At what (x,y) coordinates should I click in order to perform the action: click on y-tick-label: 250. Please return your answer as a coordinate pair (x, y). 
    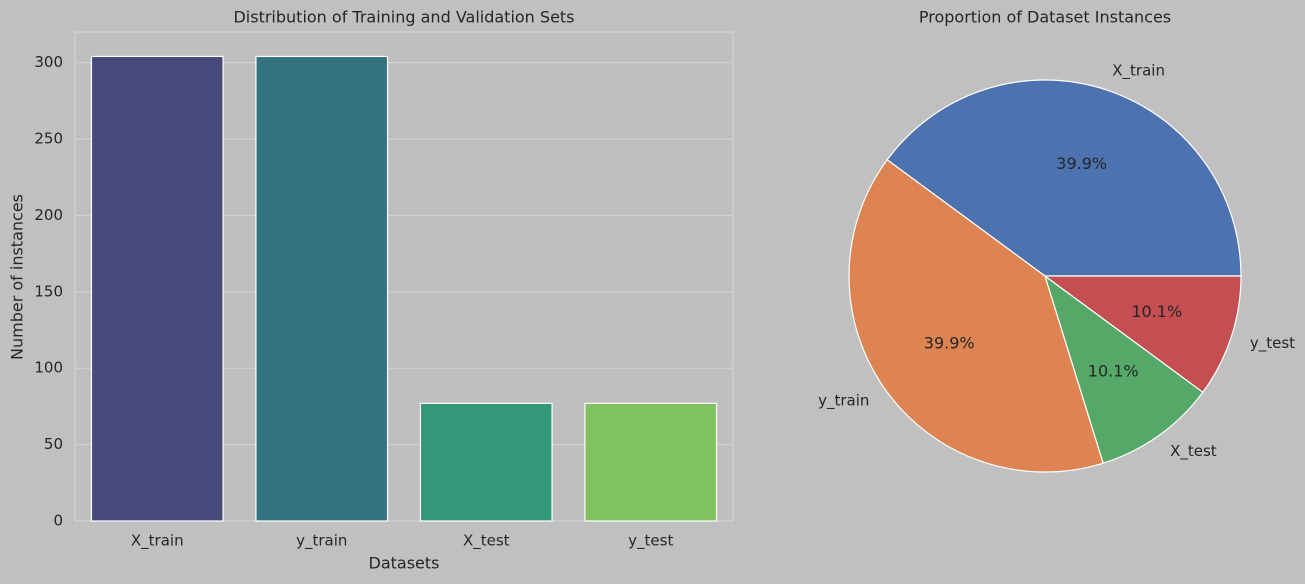
    Looking at the image, I should click on (48, 138).